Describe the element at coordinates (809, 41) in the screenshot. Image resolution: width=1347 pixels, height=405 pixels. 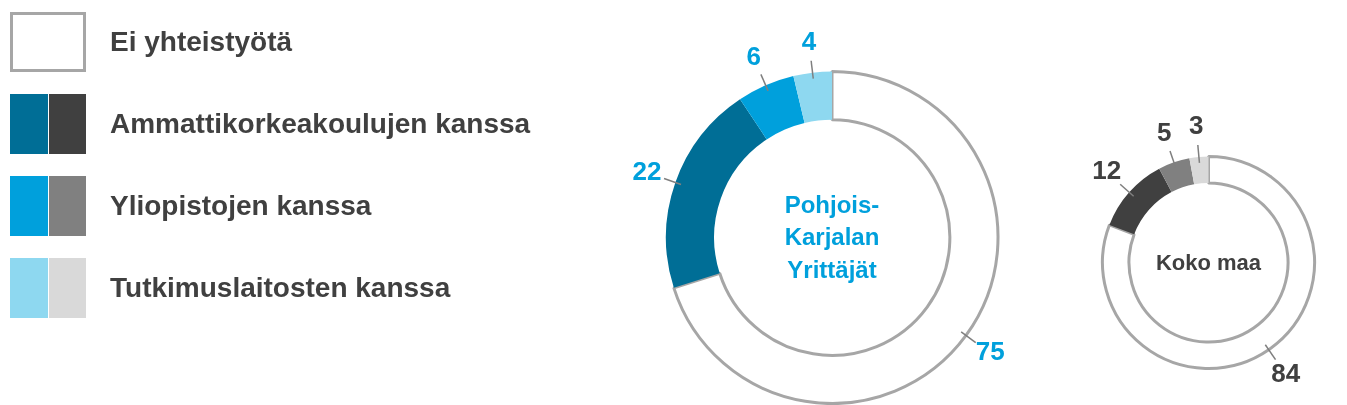
I see `data-label: 4` at that location.